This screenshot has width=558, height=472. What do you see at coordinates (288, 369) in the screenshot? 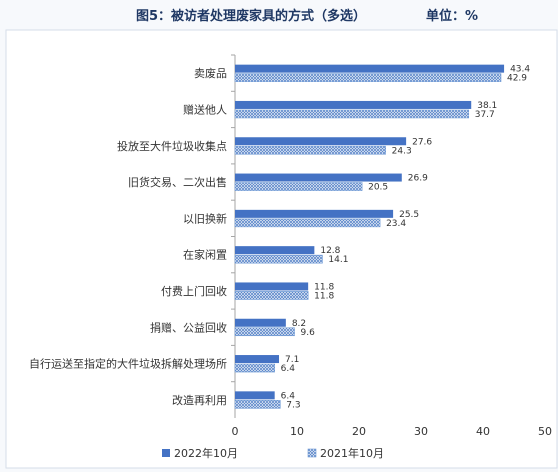
I see `value-label-2021: 6.4` at bounding box center [288, 369].